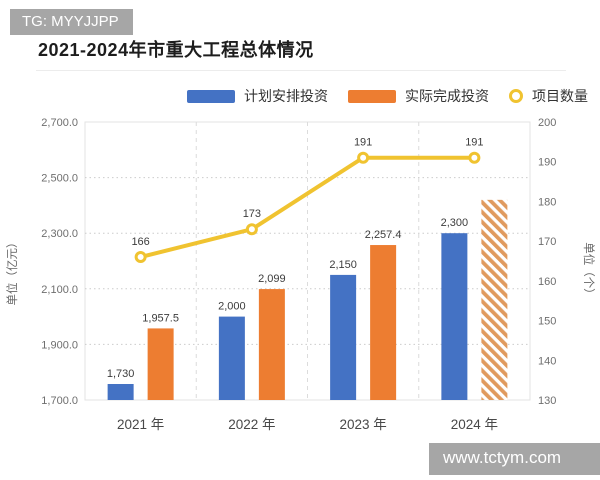 The width and height of the screenshot is (600, 480). What do you see at coordinates (560, 96) in the screenshot?
I see `legend-label-project-count: 项目数量` at bounding box center [560, 96].